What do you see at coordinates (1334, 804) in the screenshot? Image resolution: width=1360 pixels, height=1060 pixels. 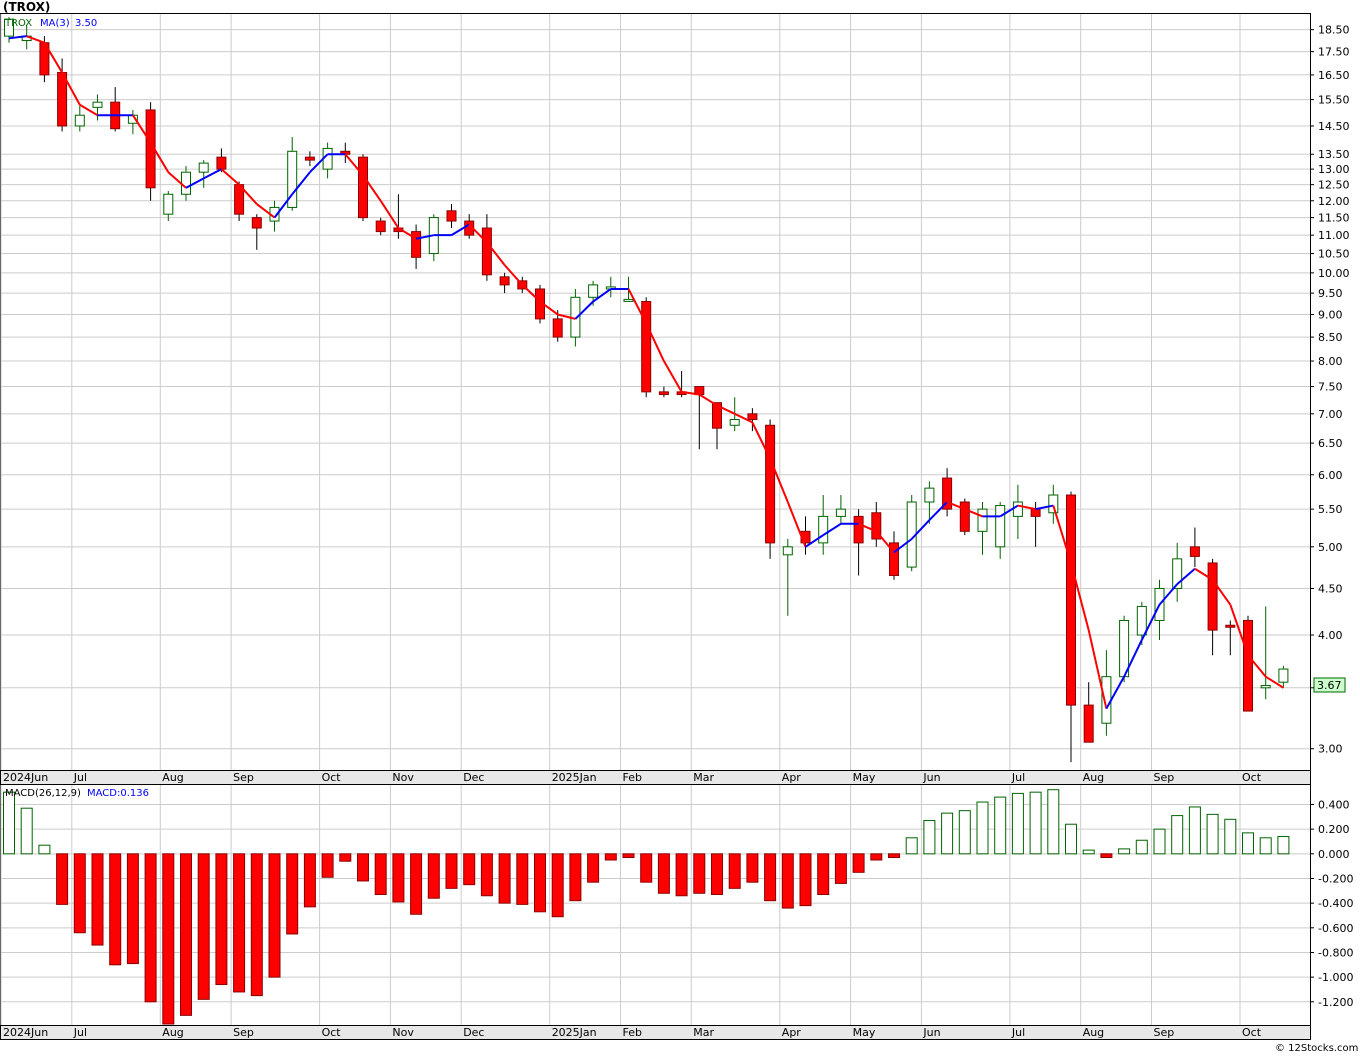 I see `macd-tick-label: 0.400` at bounding box center [1334, 804].